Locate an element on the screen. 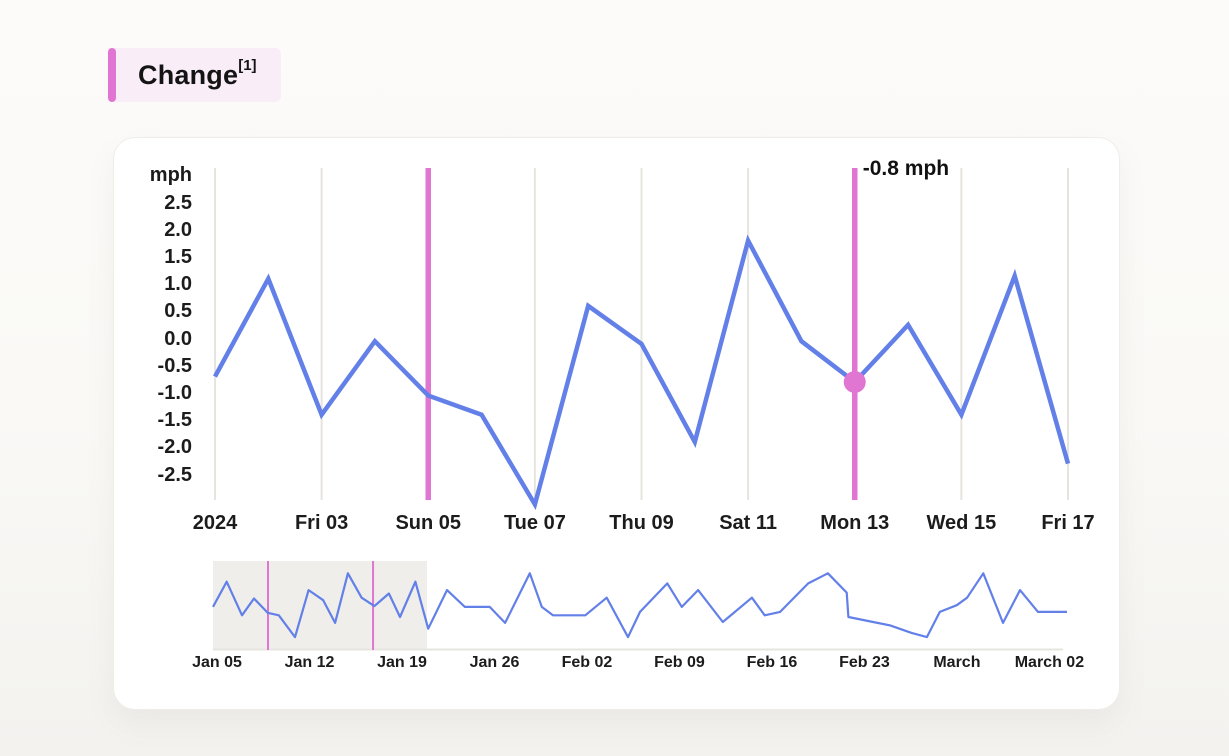 The width and height of the screenshot is (1229, 756). y-tick-label: 1.0 is located at coordinates (178, 284).